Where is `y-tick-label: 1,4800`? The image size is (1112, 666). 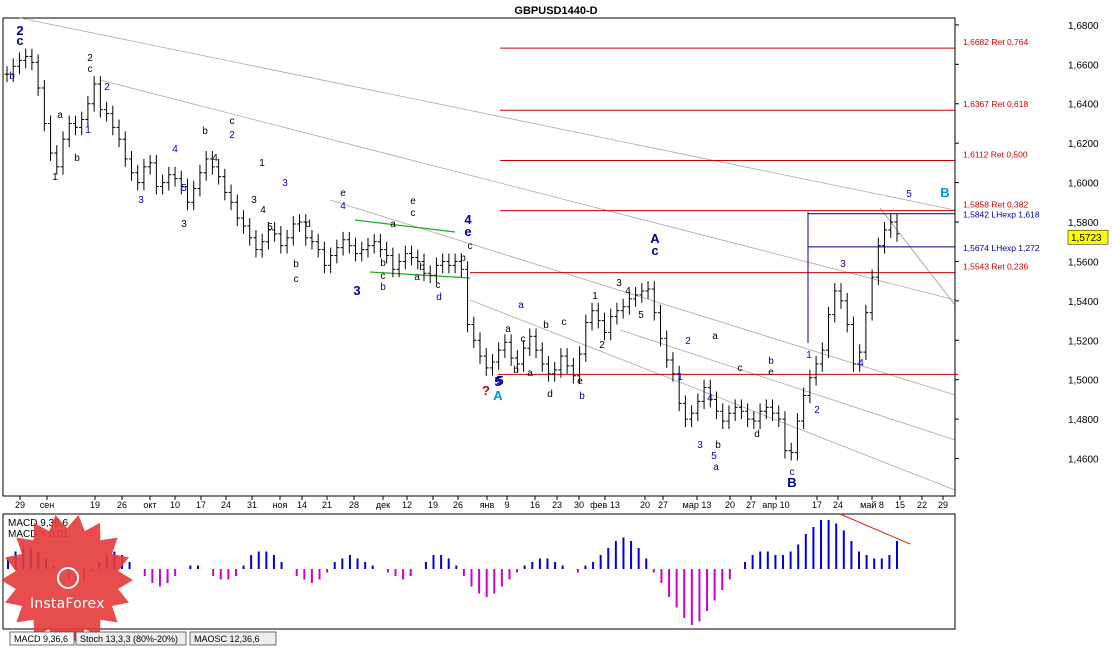
y-tick-label: 1,4800 is located at coordinates (1083, 420).